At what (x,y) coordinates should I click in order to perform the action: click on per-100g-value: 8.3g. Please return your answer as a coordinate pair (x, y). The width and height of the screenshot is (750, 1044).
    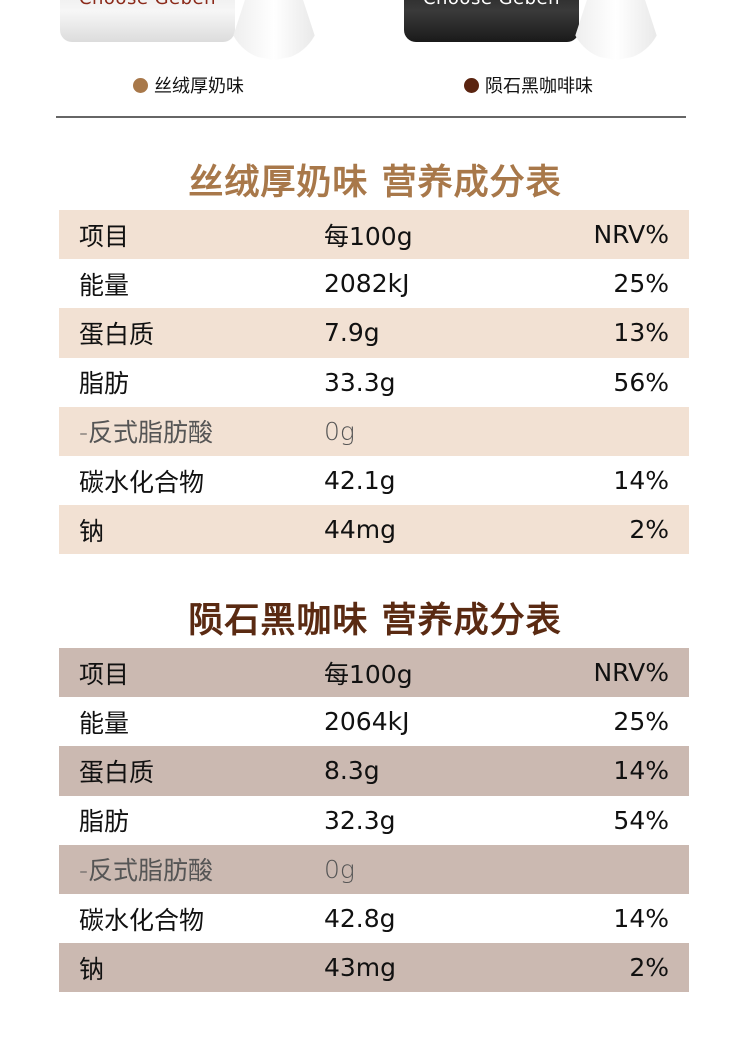
    Looking at the image, I should click on (352, 771).